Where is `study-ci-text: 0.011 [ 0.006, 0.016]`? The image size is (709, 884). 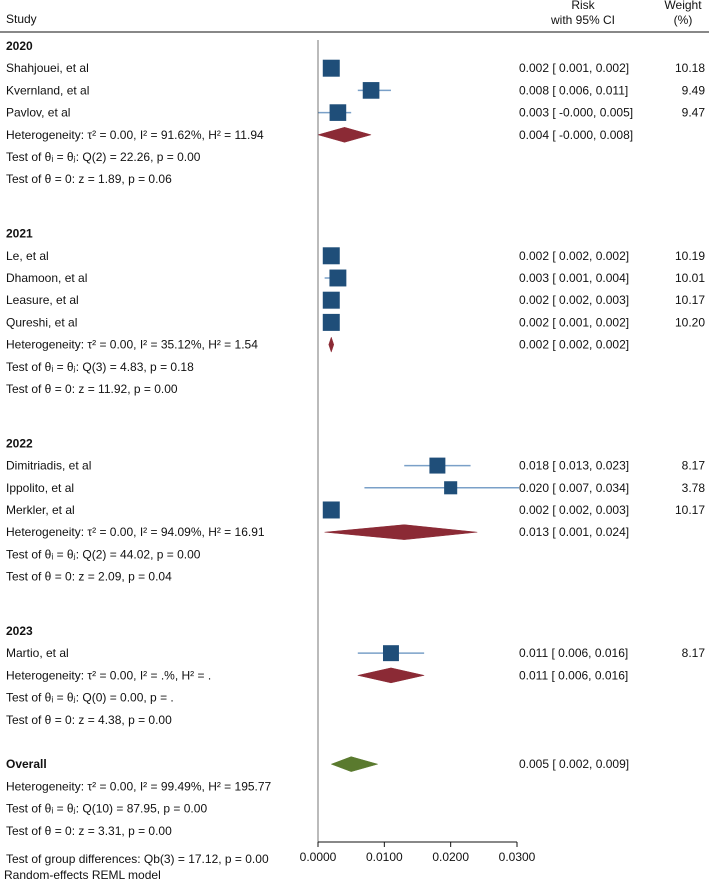
study-ci-text: 0.011 [ 0.006, 0.016] is located at coordinates (573, 653).